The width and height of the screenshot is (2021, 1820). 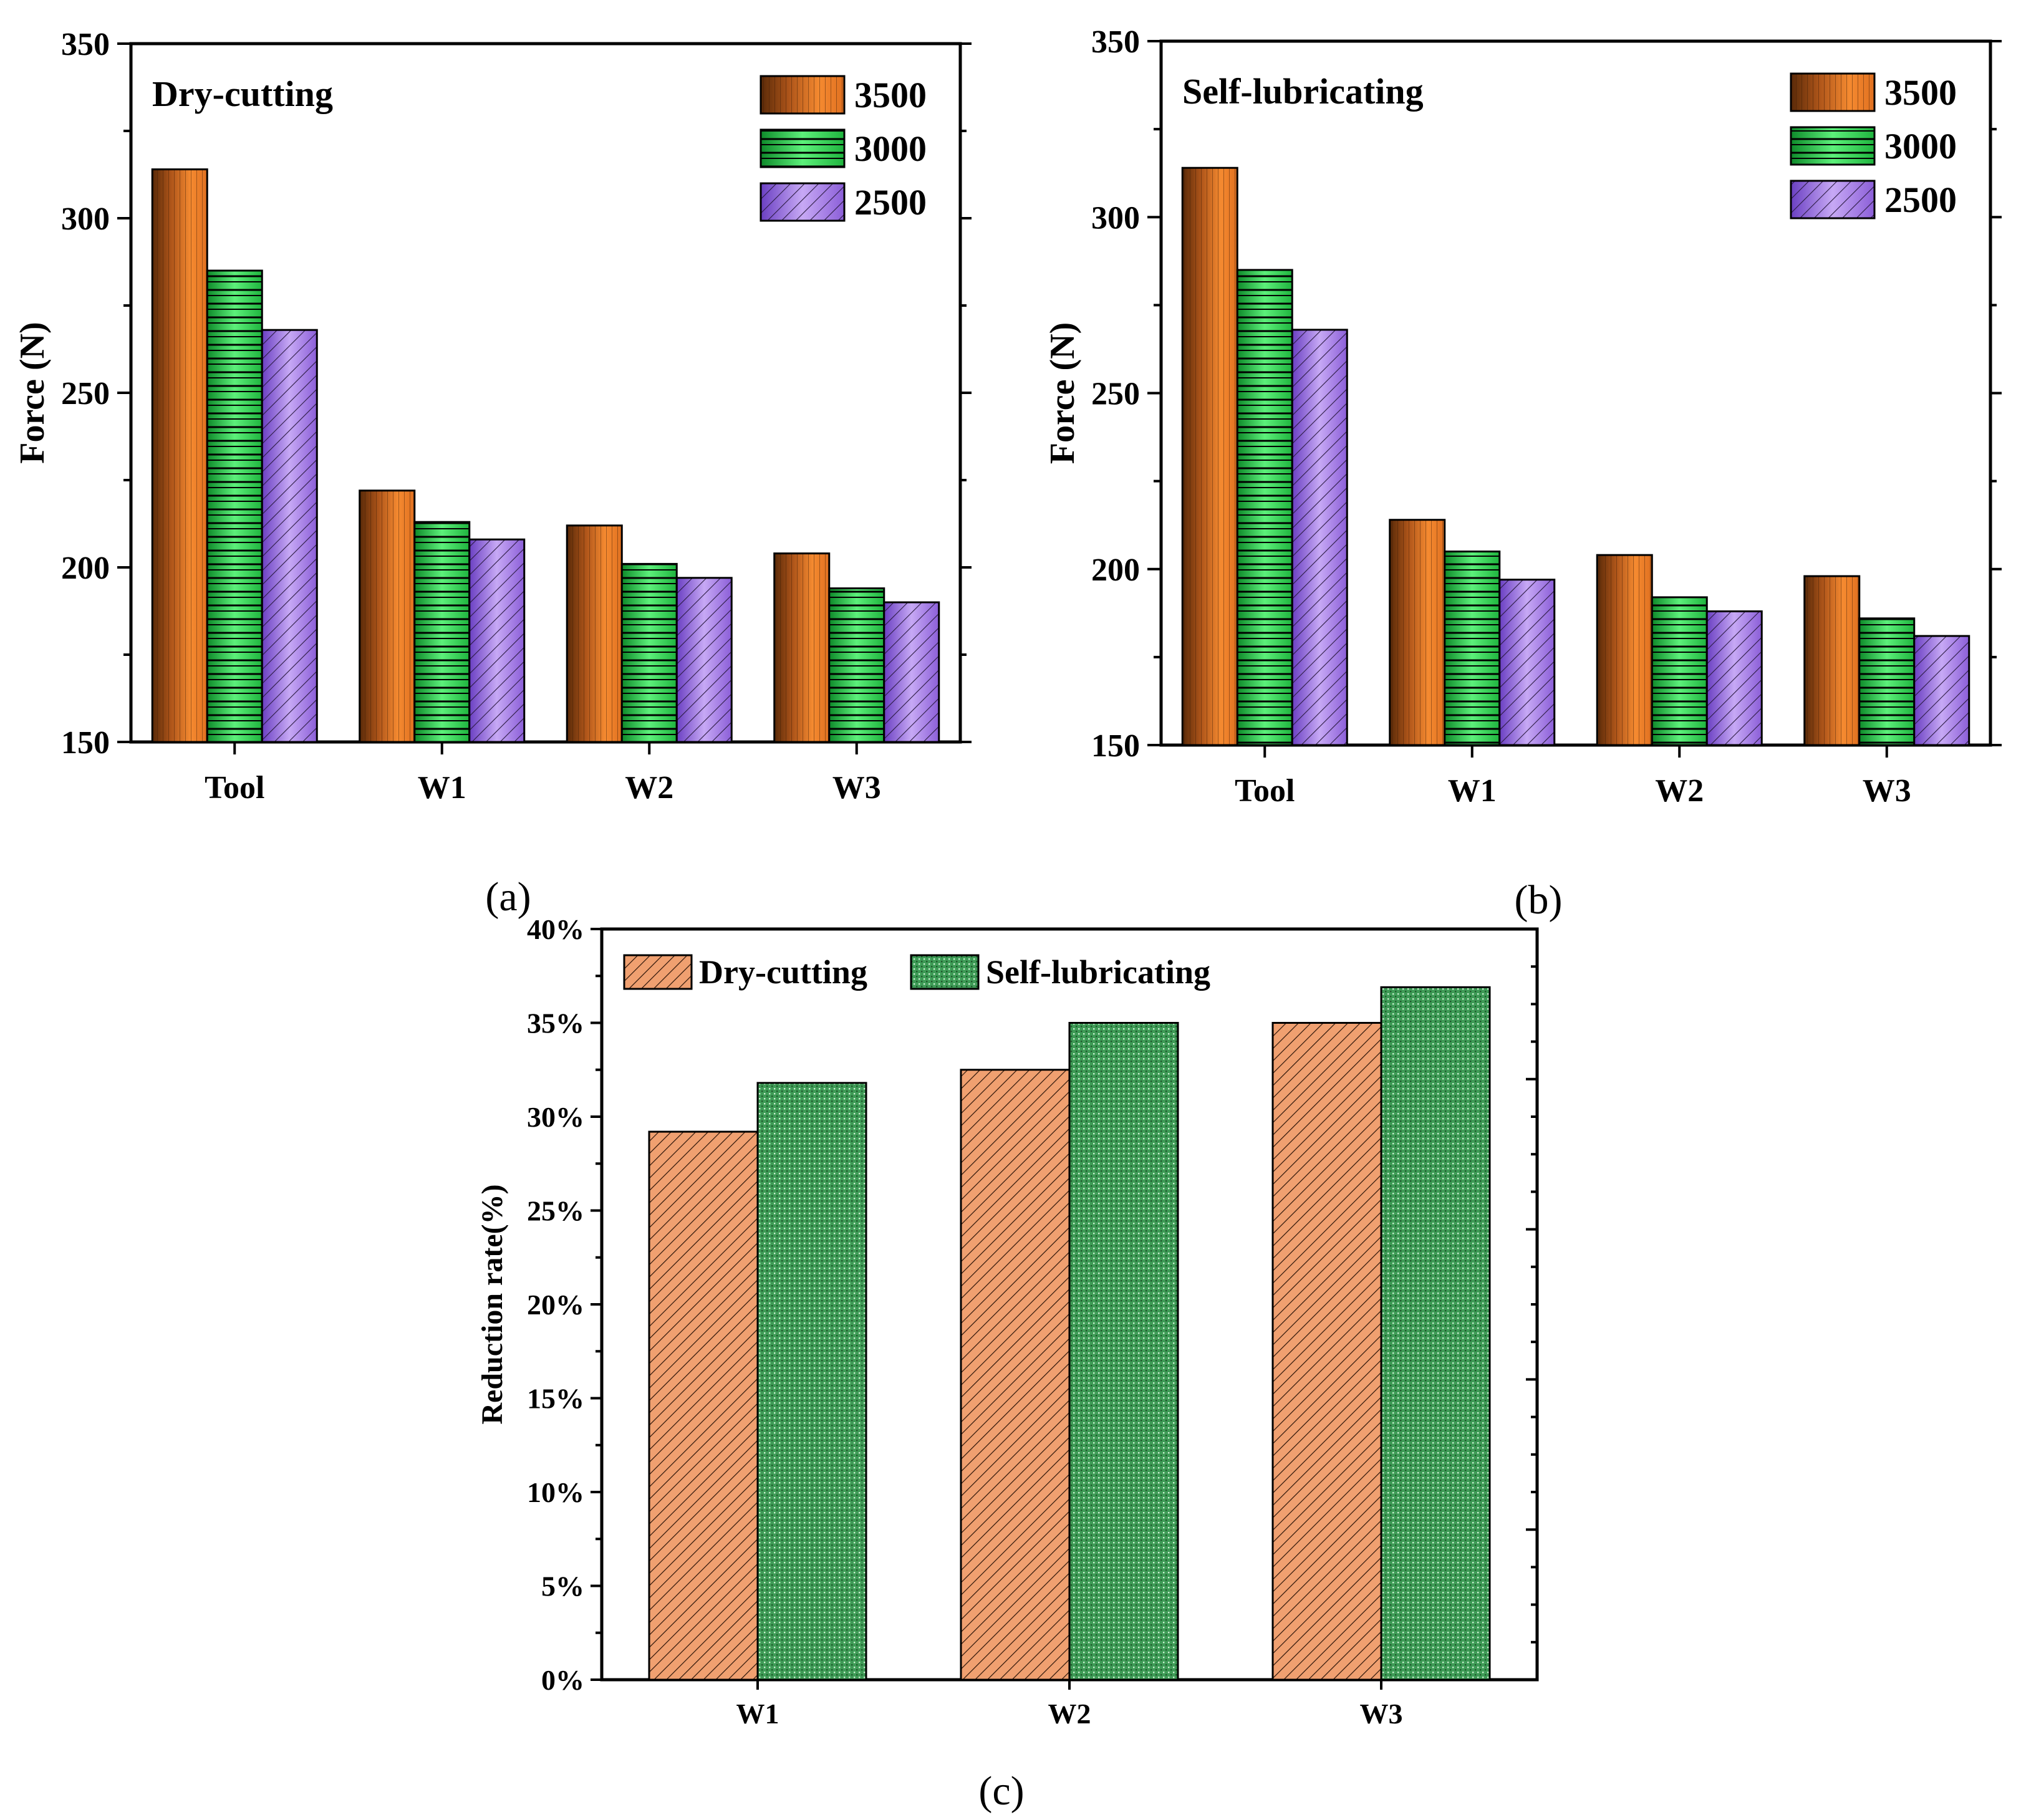 What do you see at coordinates (493, 1304) in the screenshot?
I see `y-axis-title: Reduction rate(%)` at bounding box center [493, 1304].